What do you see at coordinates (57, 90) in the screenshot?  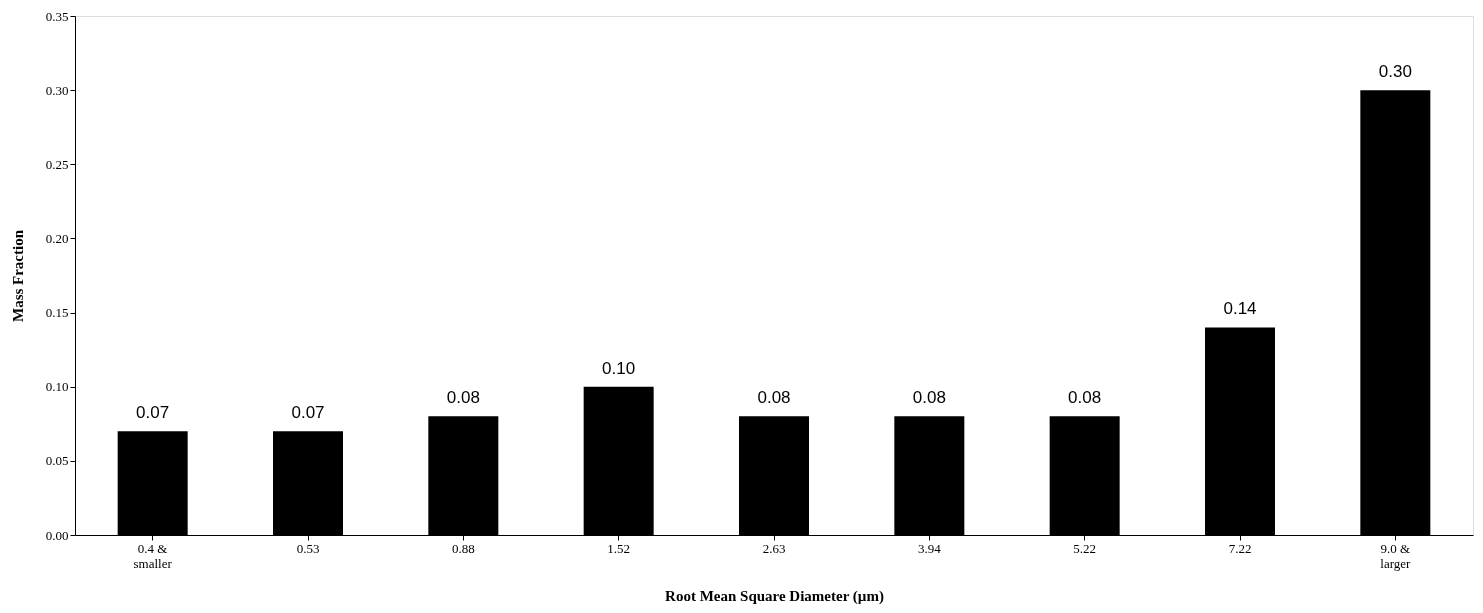 I see `y-tick-label: 0.30` at bounding box center [57, 90].